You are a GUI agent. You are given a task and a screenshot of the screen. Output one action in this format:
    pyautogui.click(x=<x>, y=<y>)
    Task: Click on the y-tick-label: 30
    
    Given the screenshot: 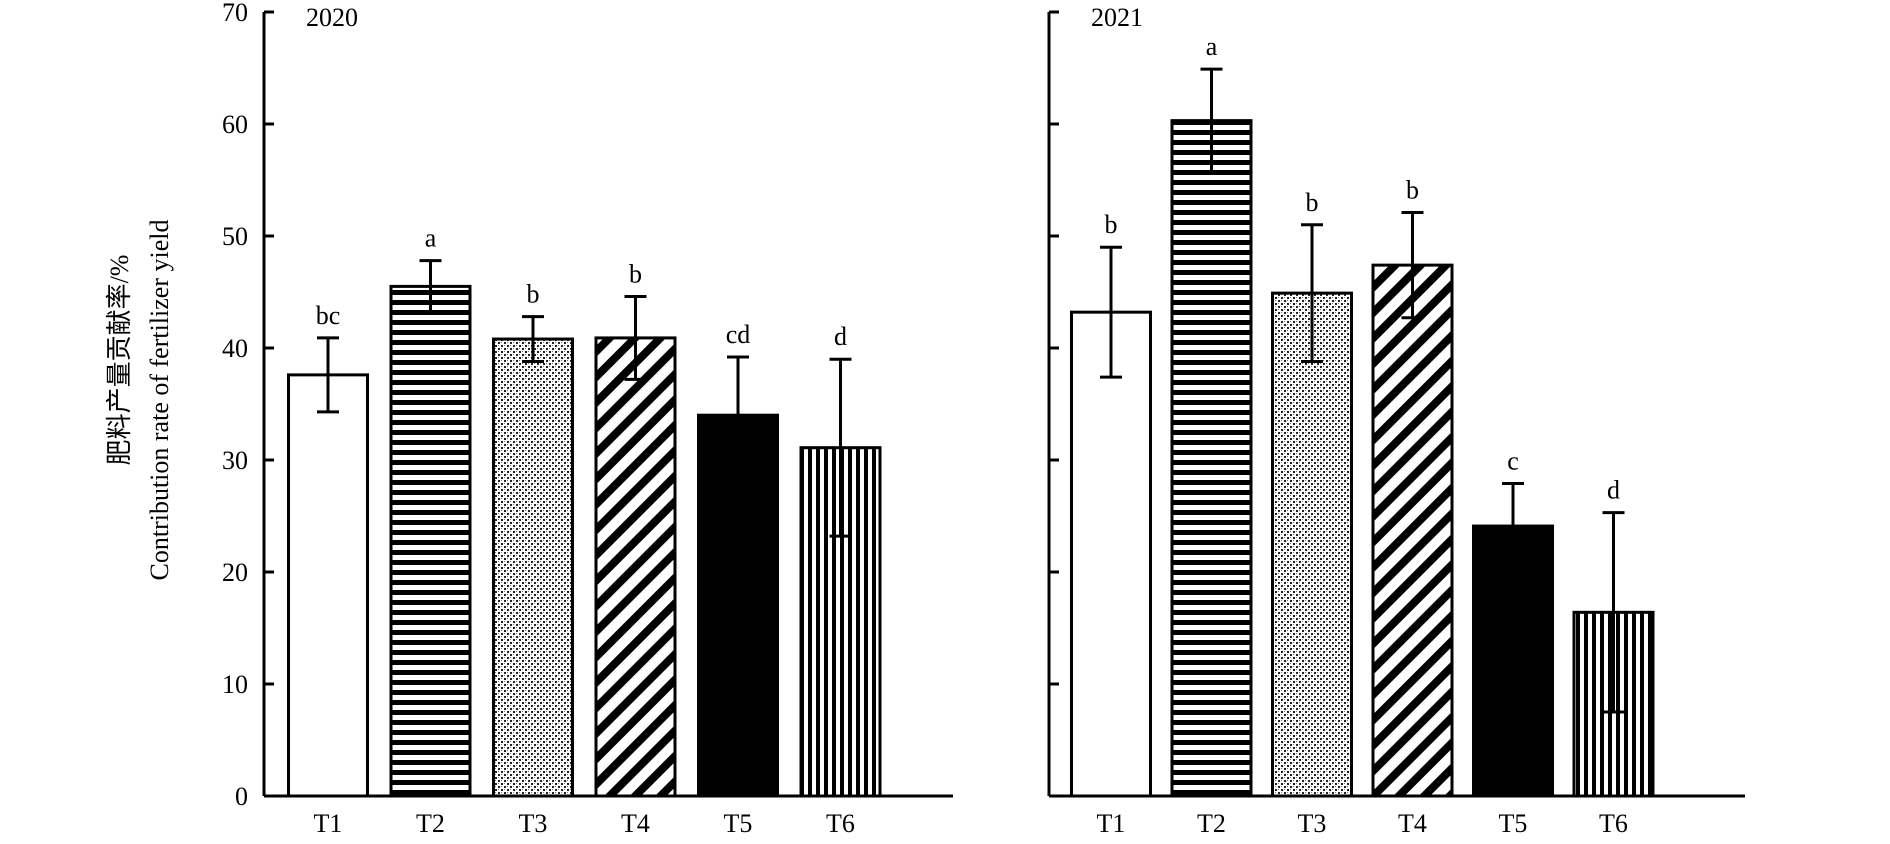 What is the action you would take?
    pyautogui.click(x=235, y=460)
    